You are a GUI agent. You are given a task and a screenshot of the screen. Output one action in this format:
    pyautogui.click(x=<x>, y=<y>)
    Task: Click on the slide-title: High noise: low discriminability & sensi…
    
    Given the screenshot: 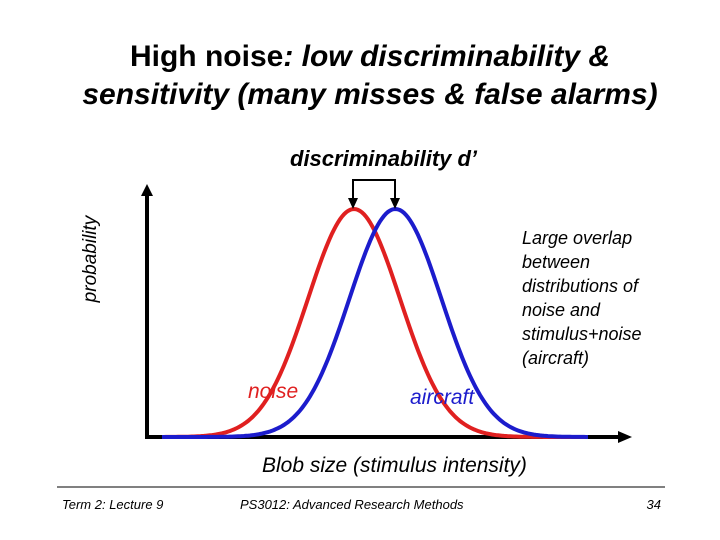 What is the action you would take?
    pyautogui.click(x=370, y=76)
    